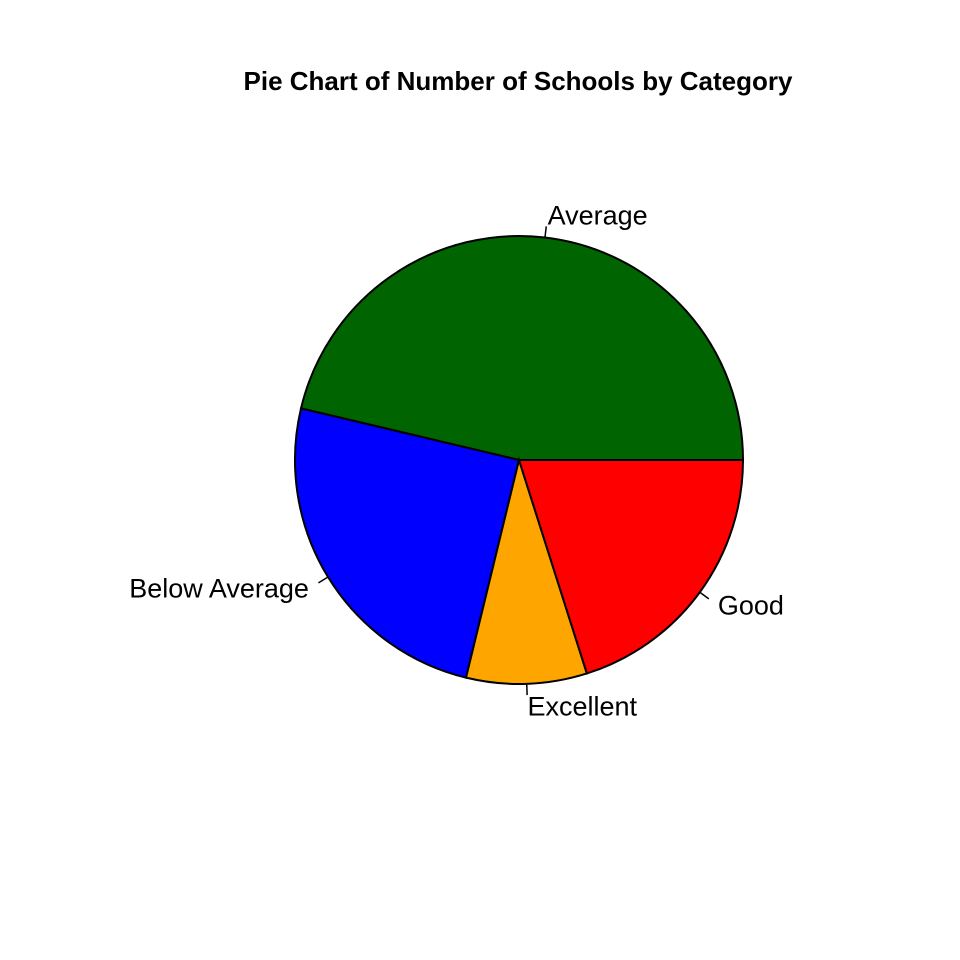  I want to click on slice-label: Below Average, so click(219, 589).